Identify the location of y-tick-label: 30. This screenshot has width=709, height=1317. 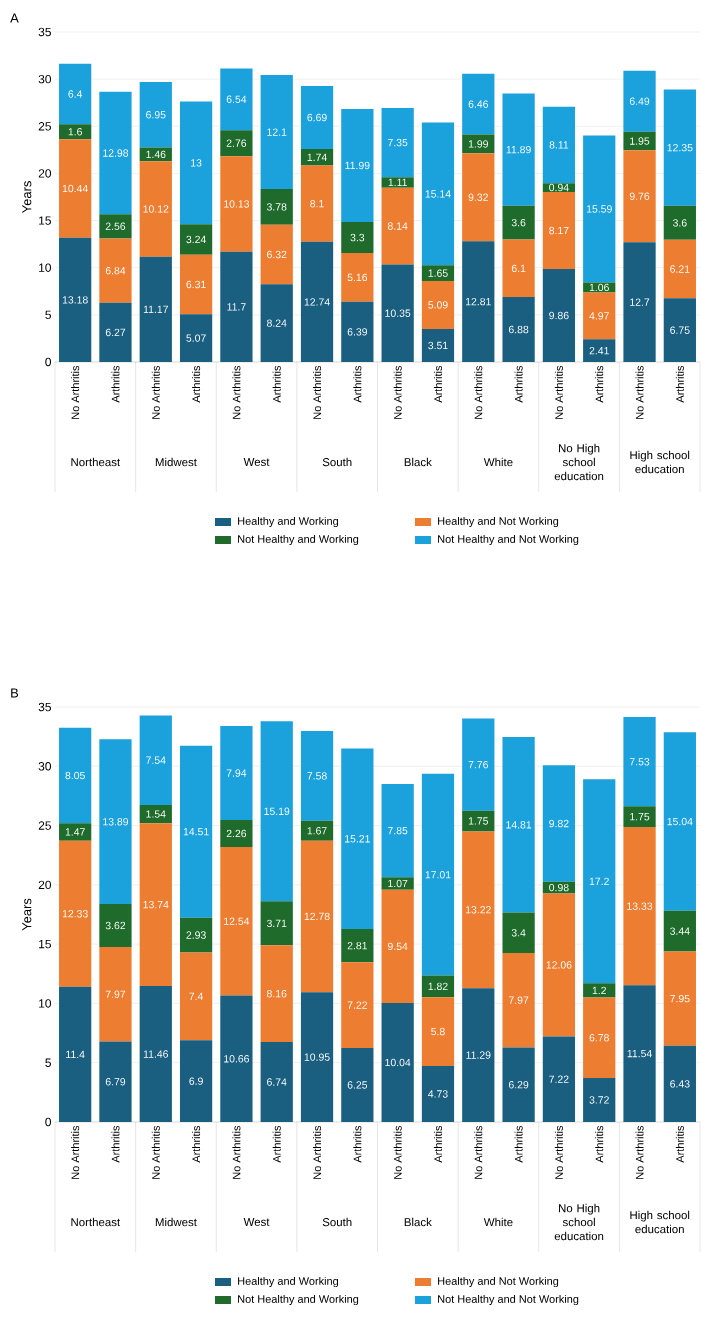
(45, 79).